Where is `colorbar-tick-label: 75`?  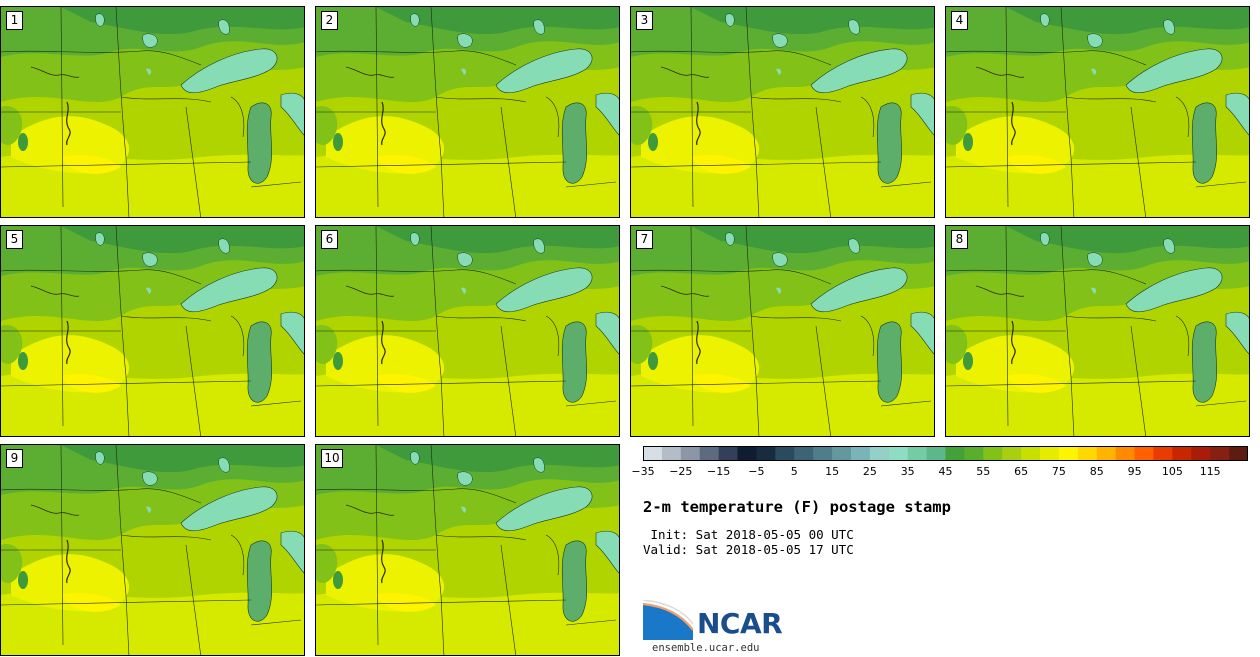 colorbar-tick-label: 75 is located at coordinates (1058, 471).